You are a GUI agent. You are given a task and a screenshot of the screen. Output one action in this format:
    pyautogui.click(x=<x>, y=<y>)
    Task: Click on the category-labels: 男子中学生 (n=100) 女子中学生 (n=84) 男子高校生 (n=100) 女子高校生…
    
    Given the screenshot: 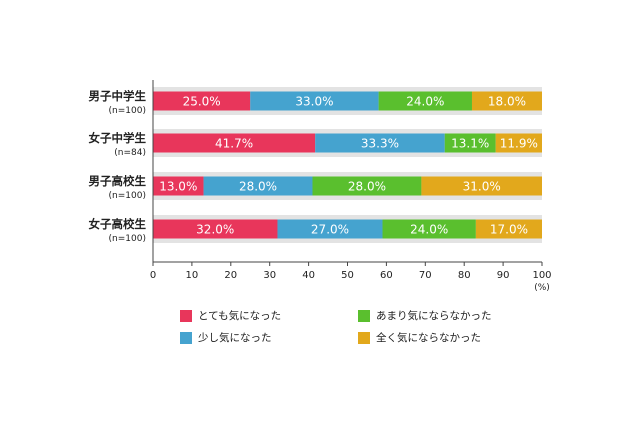 What is the action you would take?
    pyautogui.click(x=118, y=166)
    